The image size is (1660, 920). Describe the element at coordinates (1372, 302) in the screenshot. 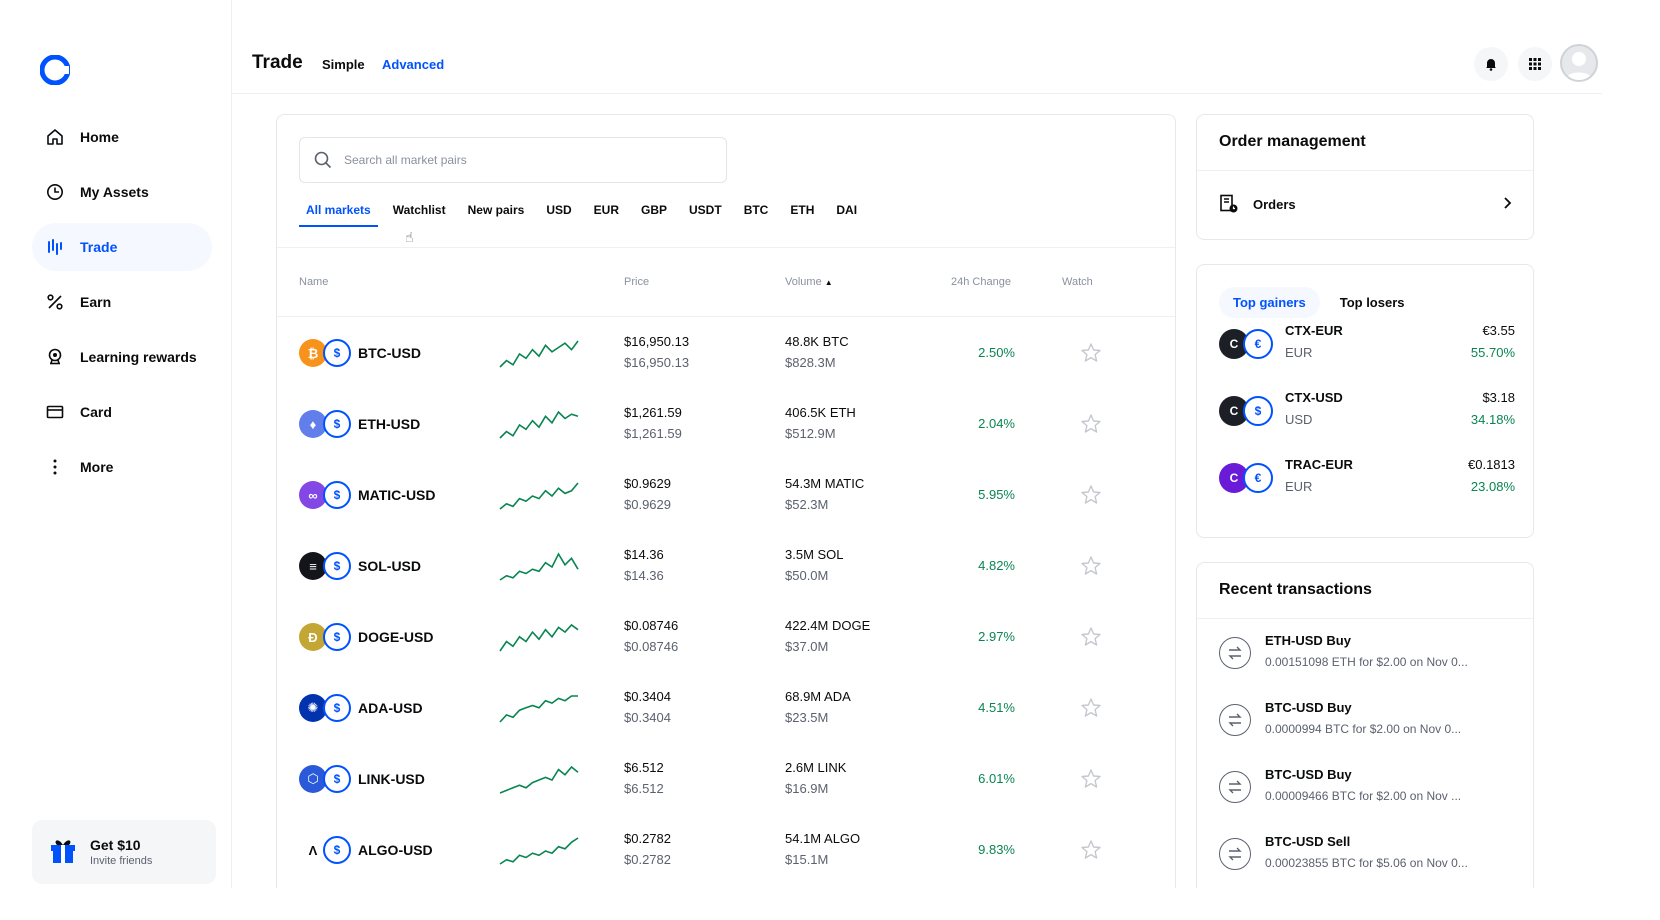

I see `tab-top-losers: Top losers` at that location.